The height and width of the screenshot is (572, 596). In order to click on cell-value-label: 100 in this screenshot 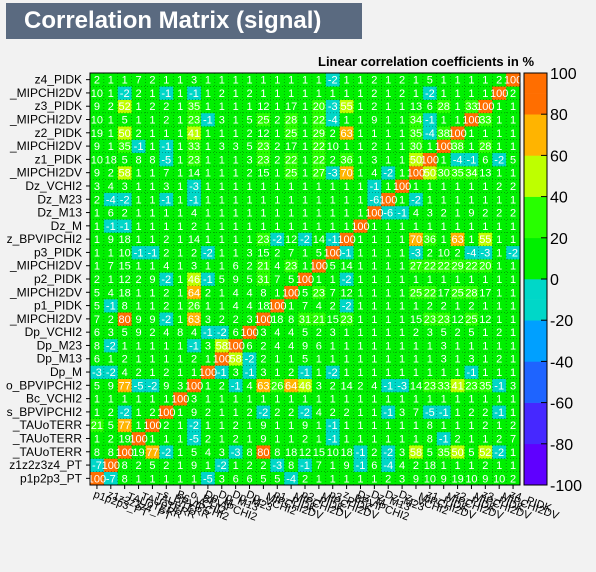, I will do `click(346, 240)`.